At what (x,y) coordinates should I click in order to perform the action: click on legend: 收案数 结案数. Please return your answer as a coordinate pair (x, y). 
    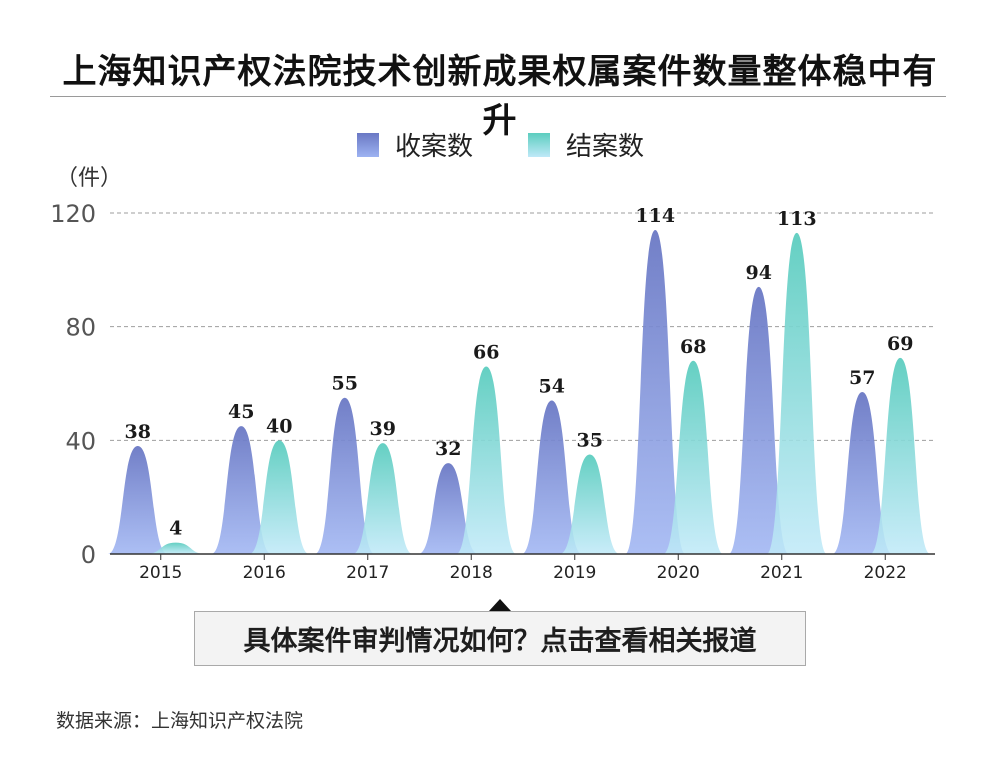
    Looking at the image, I should click on (500, 144).